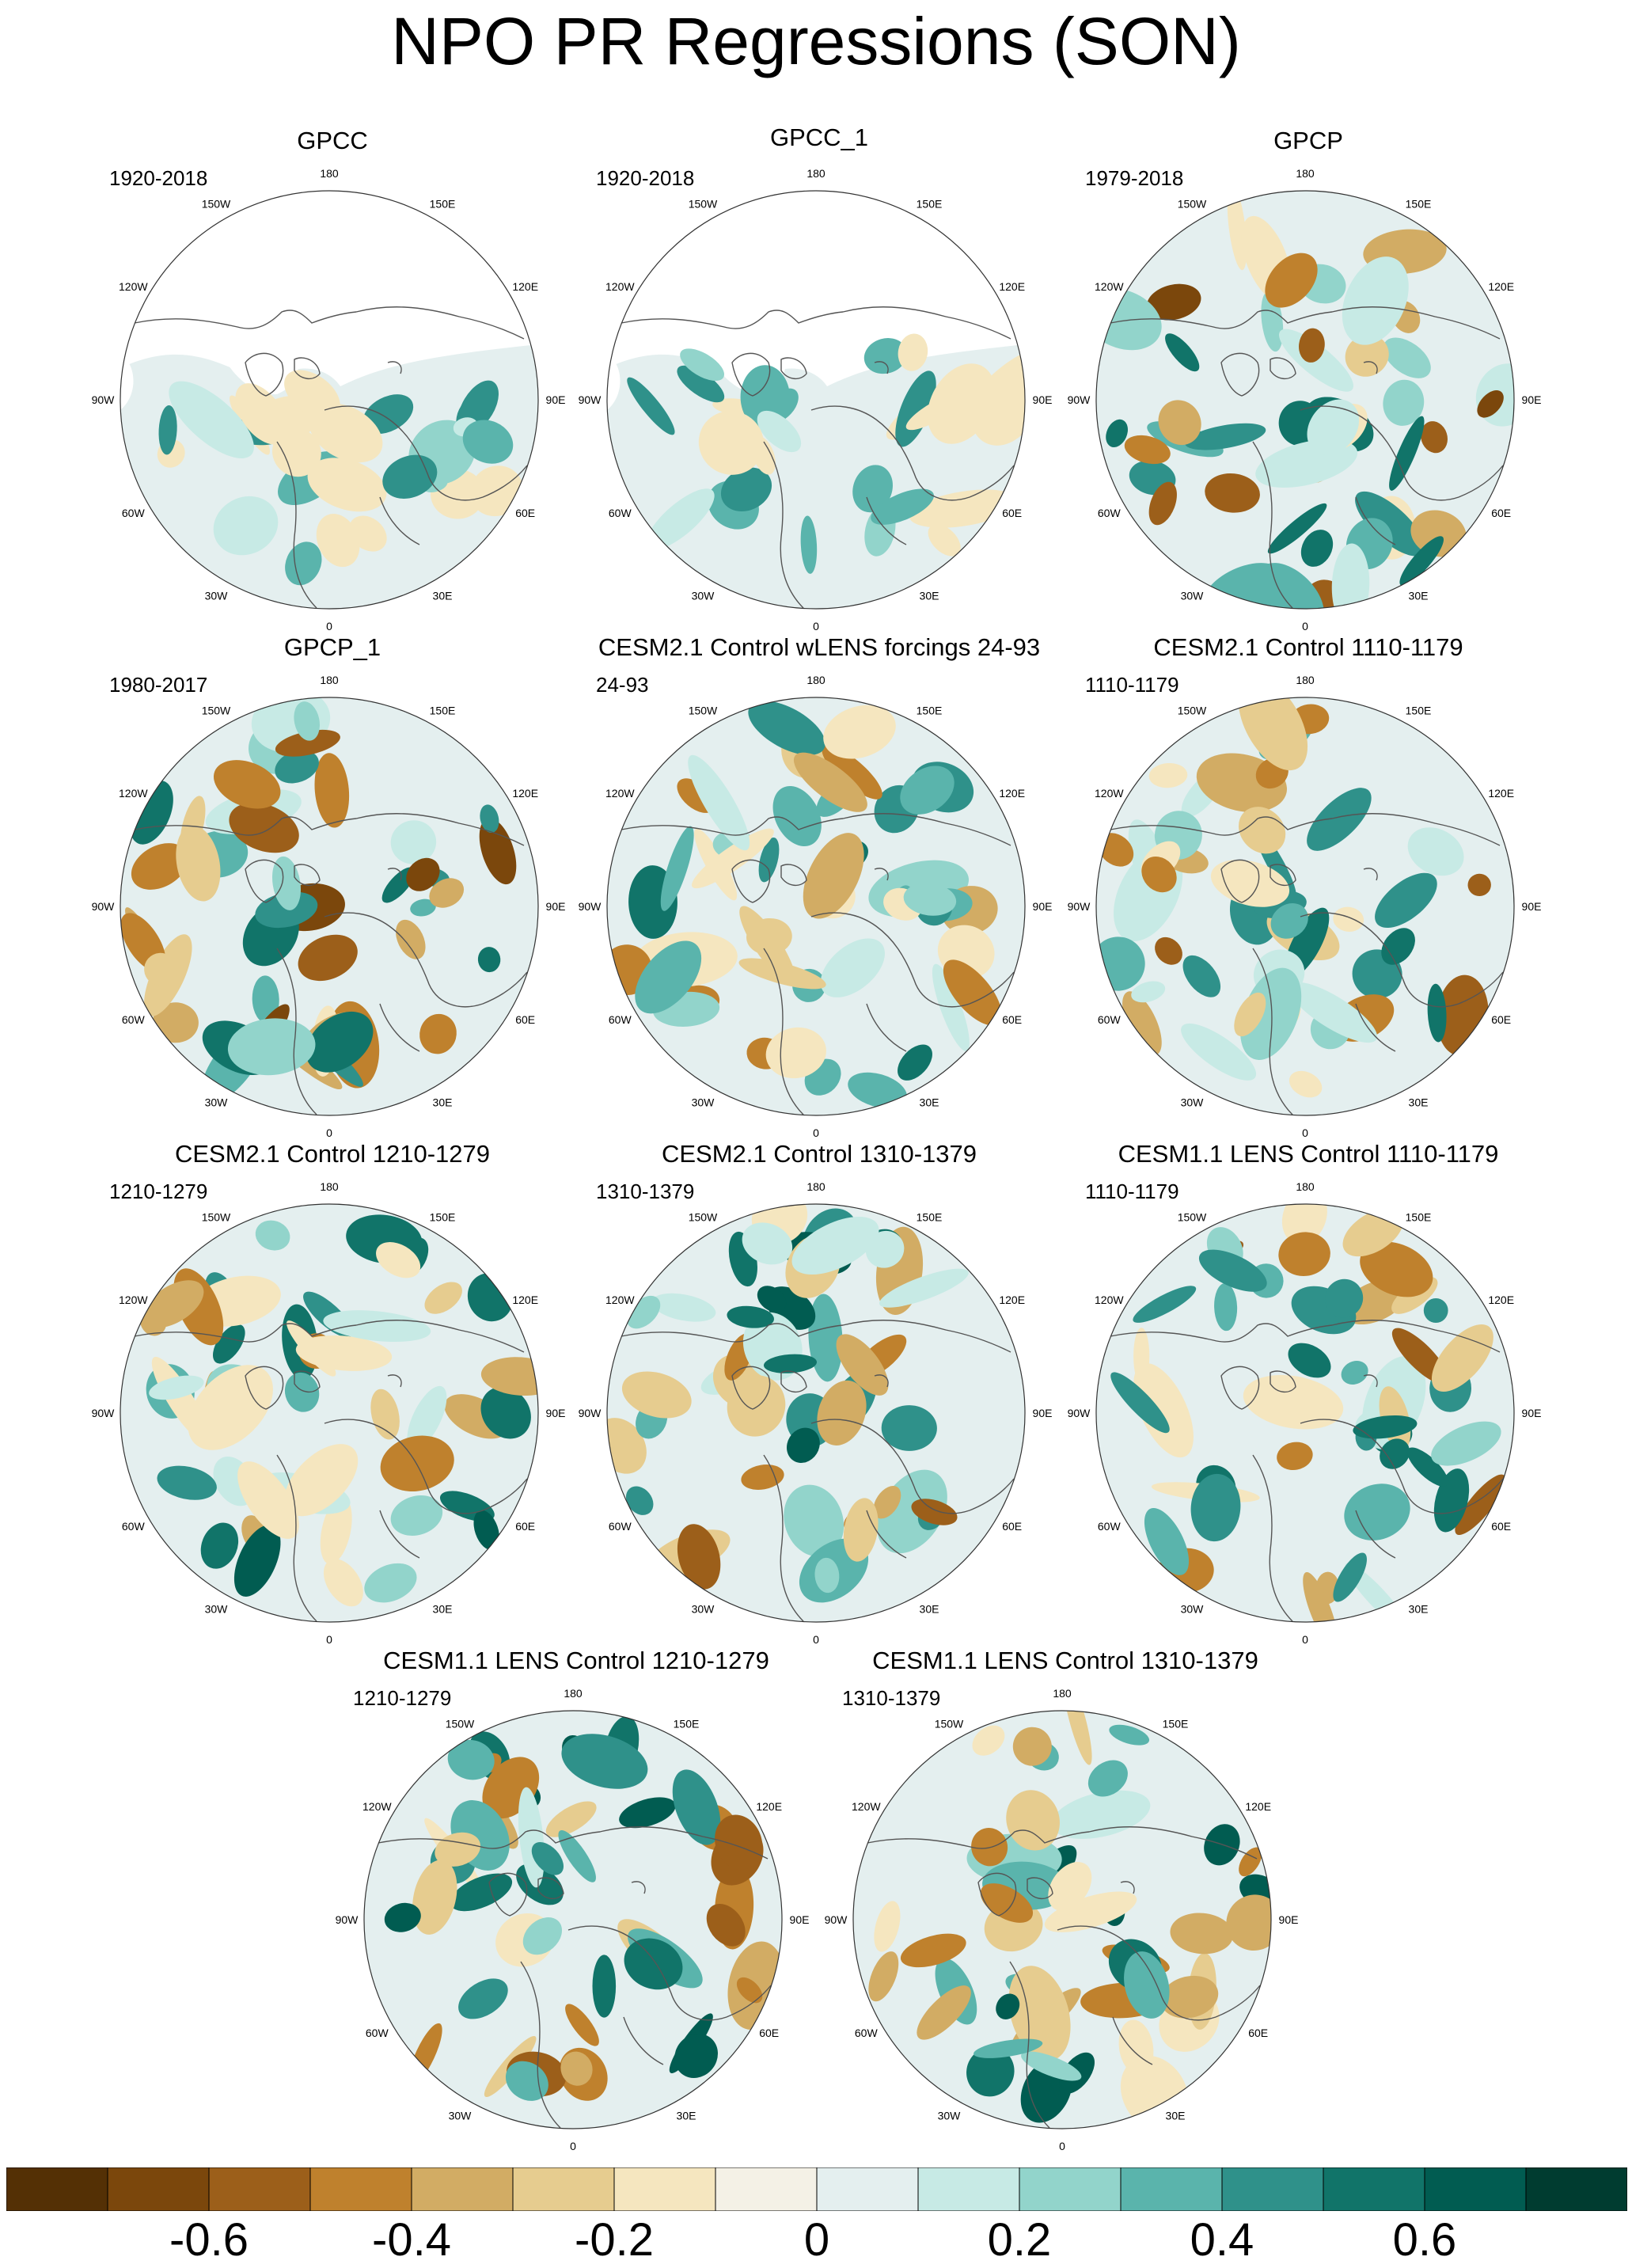 This screenshot has height=2268, width=1632. What do you see at coordinates (1308, 1154) in the screenshot?
I see `panel-title: CESM1.1 LENS Control 1110-1179` at bounding box center [1308, 1154].